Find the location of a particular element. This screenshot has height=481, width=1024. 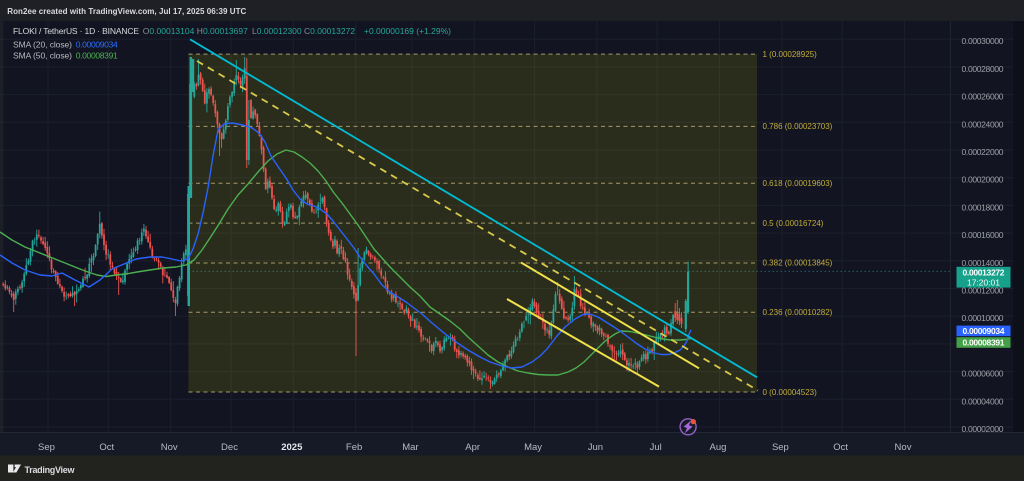

svg-text: 1 (0.00028925) is located at coordinates (790, 54).